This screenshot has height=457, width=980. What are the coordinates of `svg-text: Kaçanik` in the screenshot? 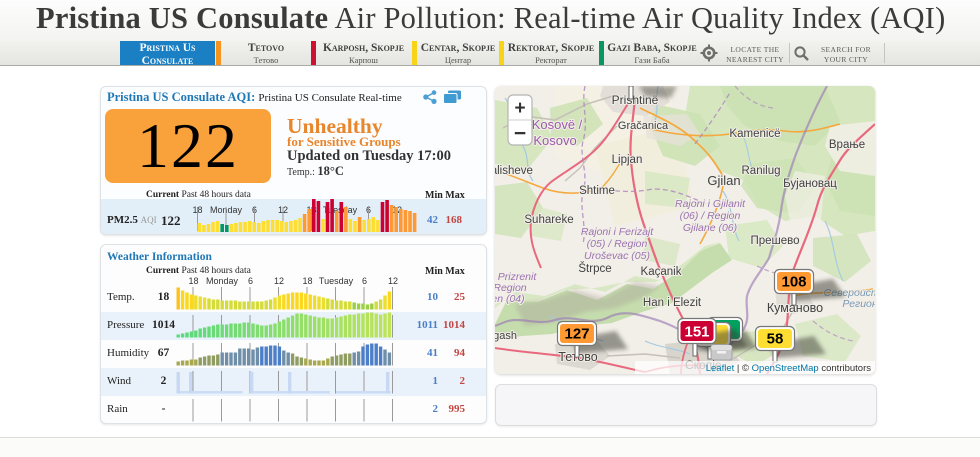 It's located at (661, 272).